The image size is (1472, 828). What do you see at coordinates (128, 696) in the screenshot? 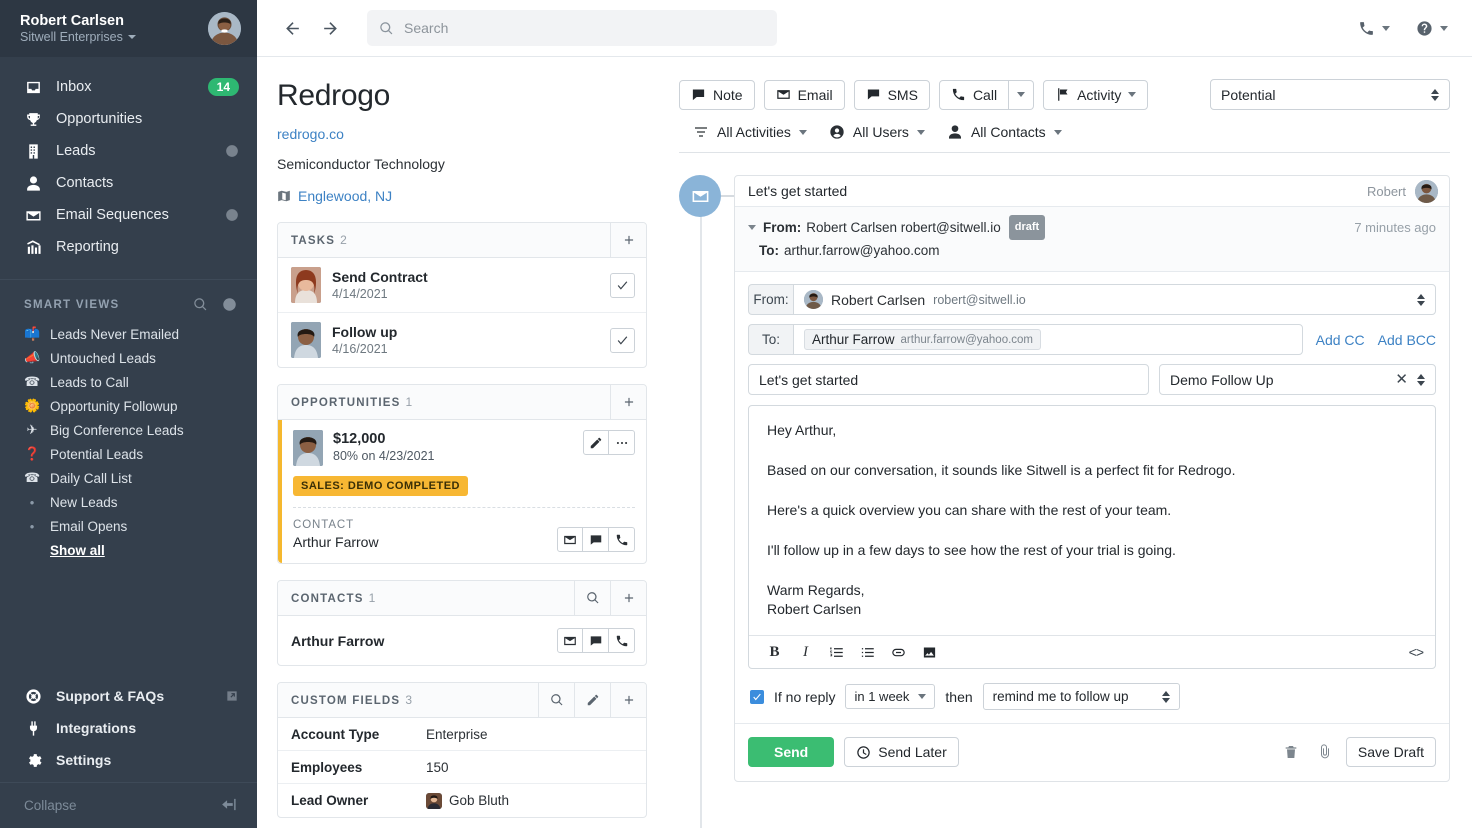
I see `sidebar-item-support: Support & FAQs` at bounding box center [128, 696].